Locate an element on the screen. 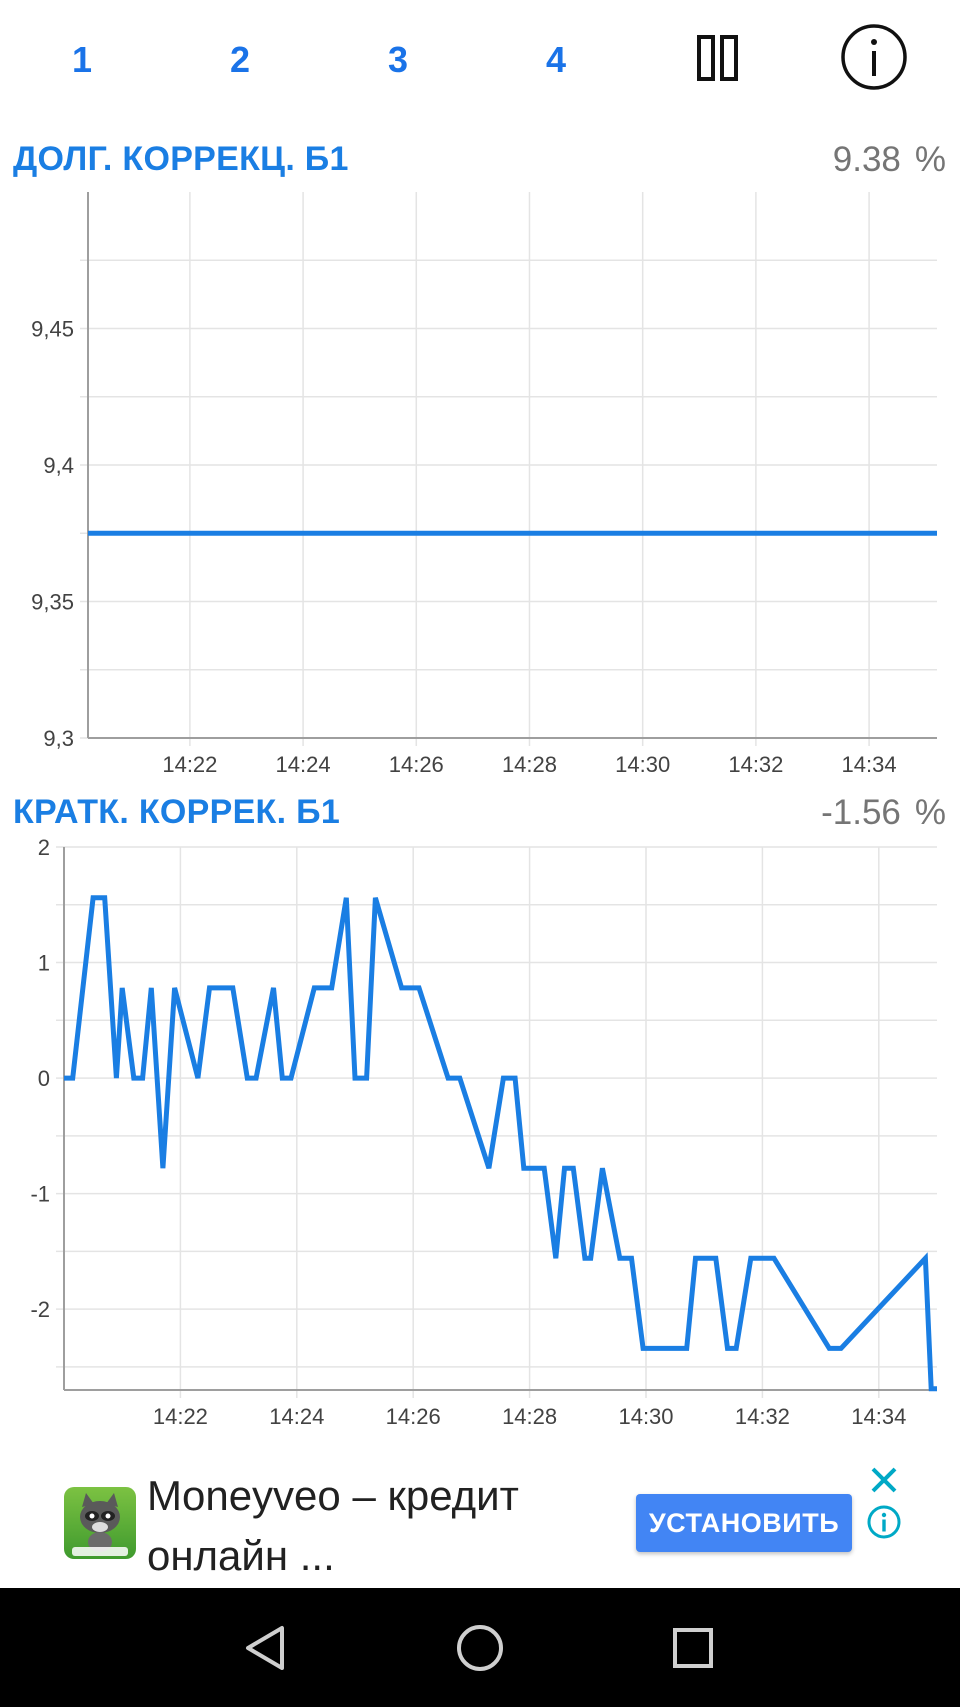  chart-2-x-tick-label: 14:22 is located at coordinates (180, 1416).